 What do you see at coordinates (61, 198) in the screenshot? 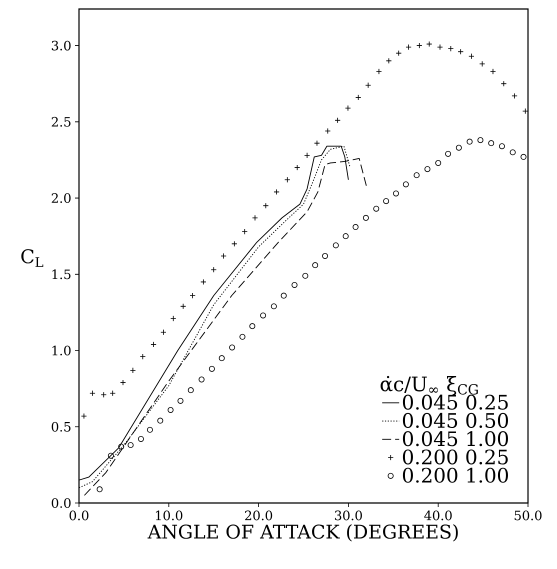
I see `y-tick-label: 2.0` at bounding box center [61, 198].